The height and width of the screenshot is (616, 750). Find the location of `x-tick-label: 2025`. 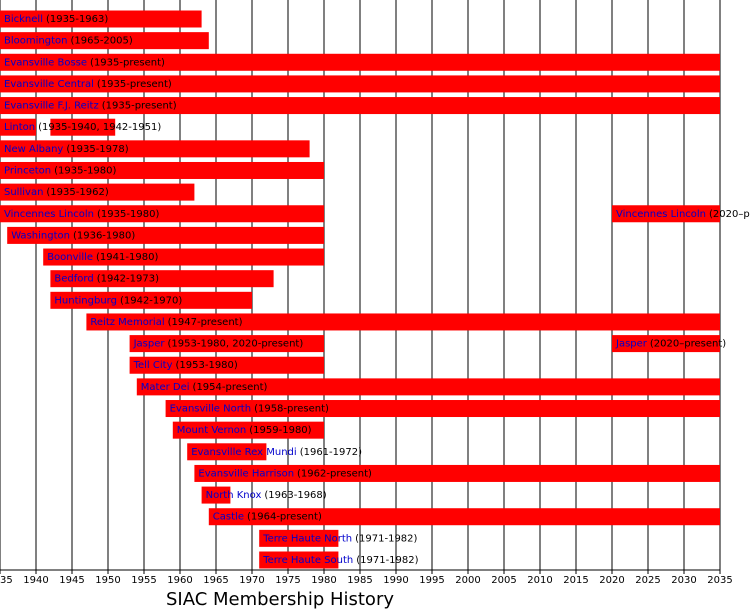

x-tick-label: 2025 is located at coordinates (647, 580).